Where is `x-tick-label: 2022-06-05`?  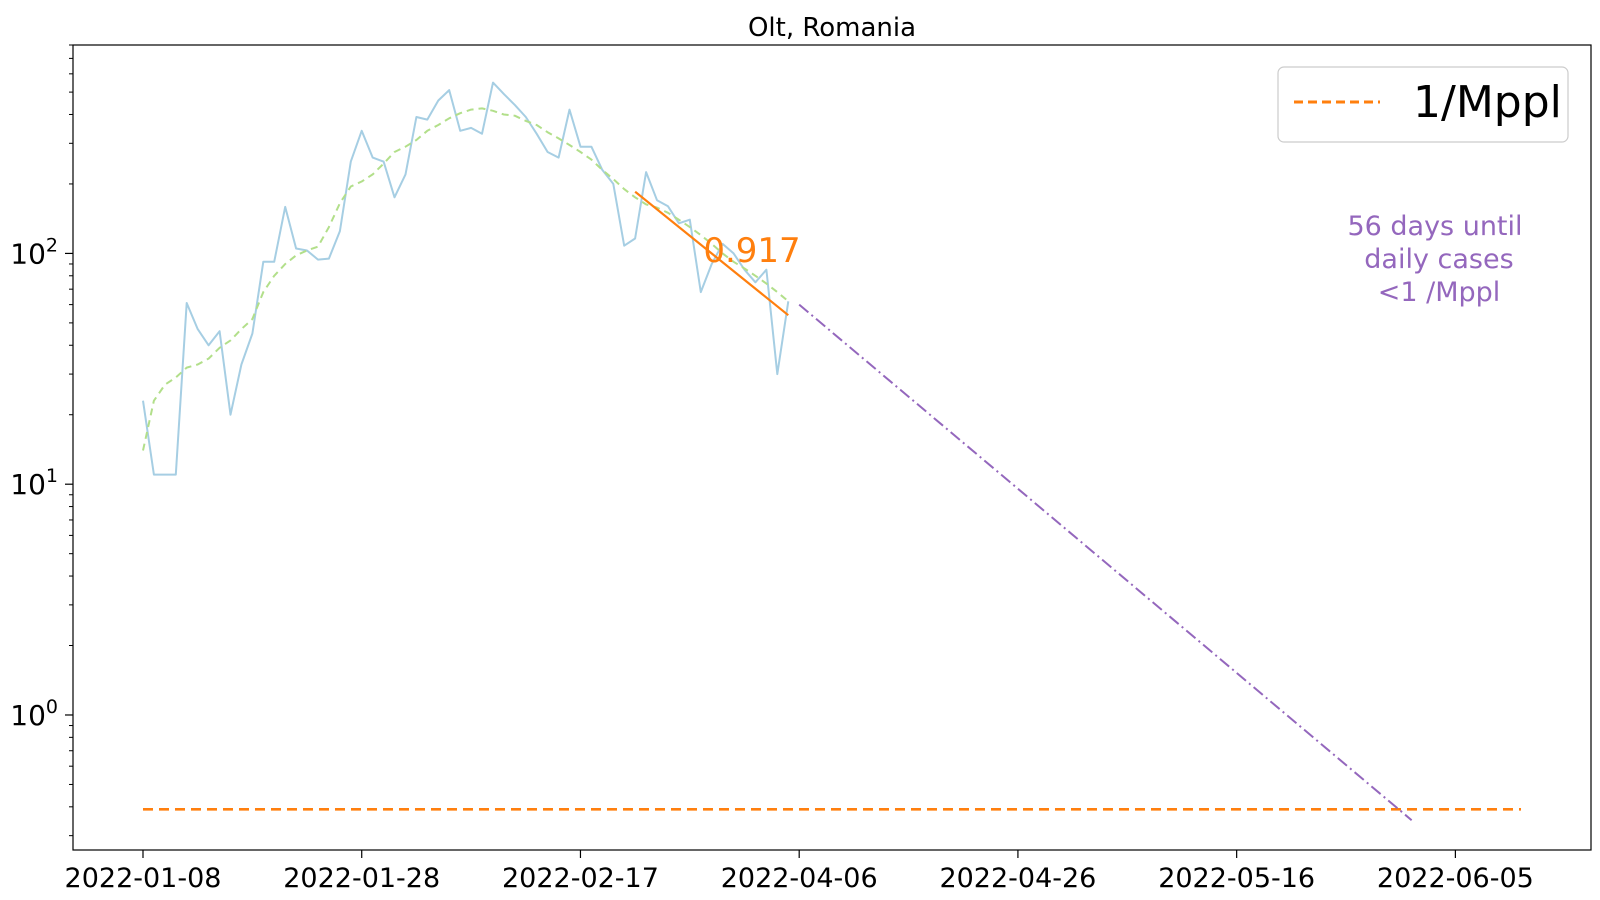
x-tick-label: 2022-06-05 is located at coordinates (1455, 878).